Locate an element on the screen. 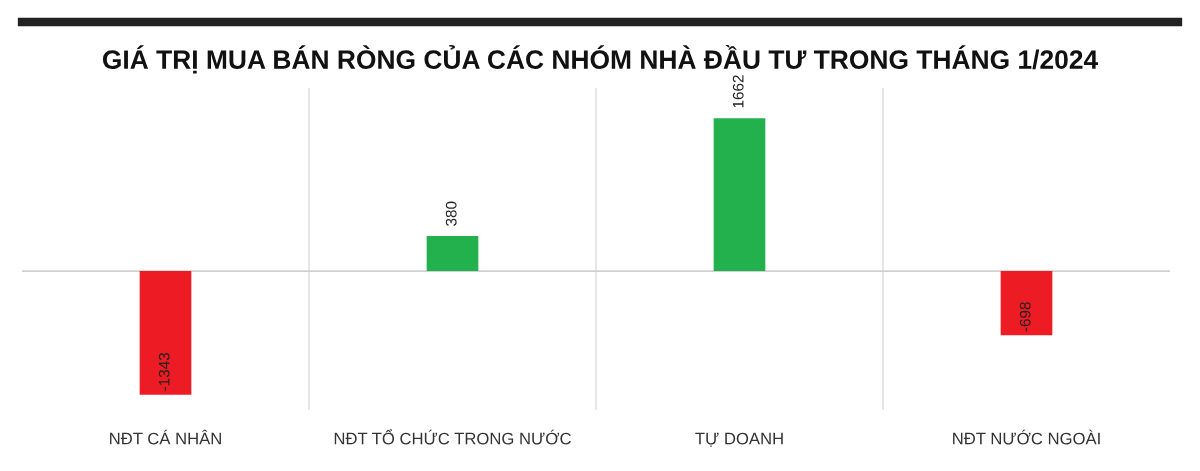 This screenshot has height=471, width=1200. x-tick-label: TỰ DOANH is located at coordinates (739, 439).